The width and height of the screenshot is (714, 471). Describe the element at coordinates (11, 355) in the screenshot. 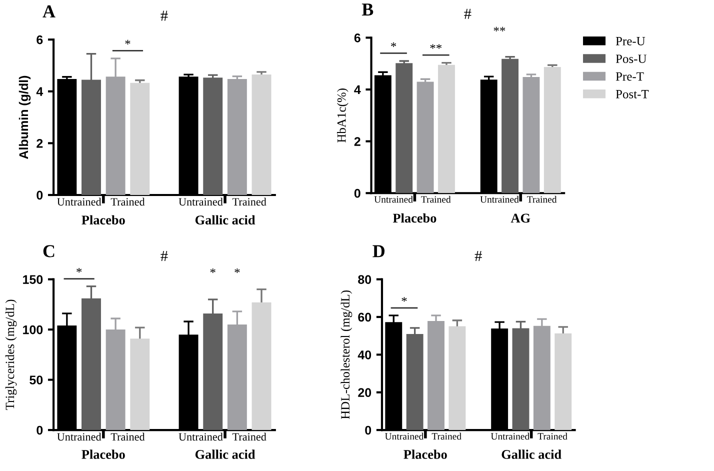

I see `y-axis-title: Triglycerides (mg/dL)` at that location.